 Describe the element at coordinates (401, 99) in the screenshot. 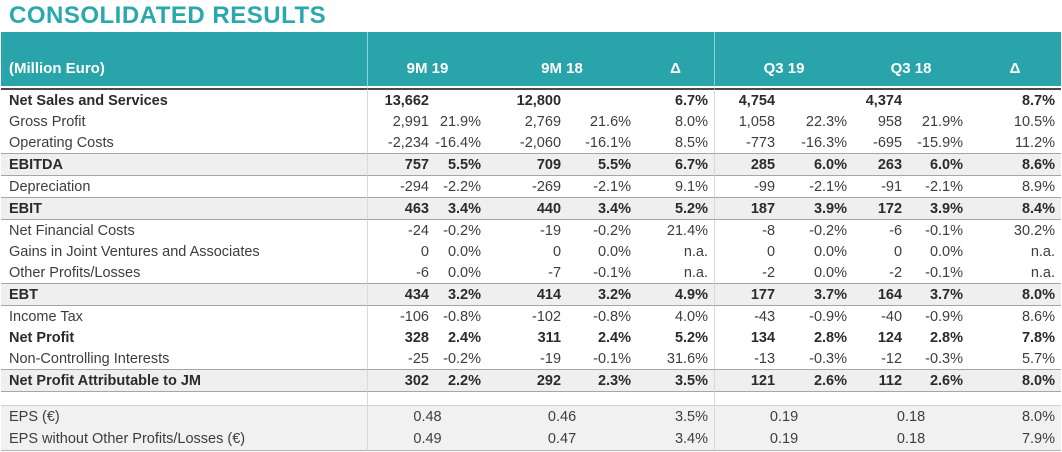

I see `value-cell: 13,662` at that location.